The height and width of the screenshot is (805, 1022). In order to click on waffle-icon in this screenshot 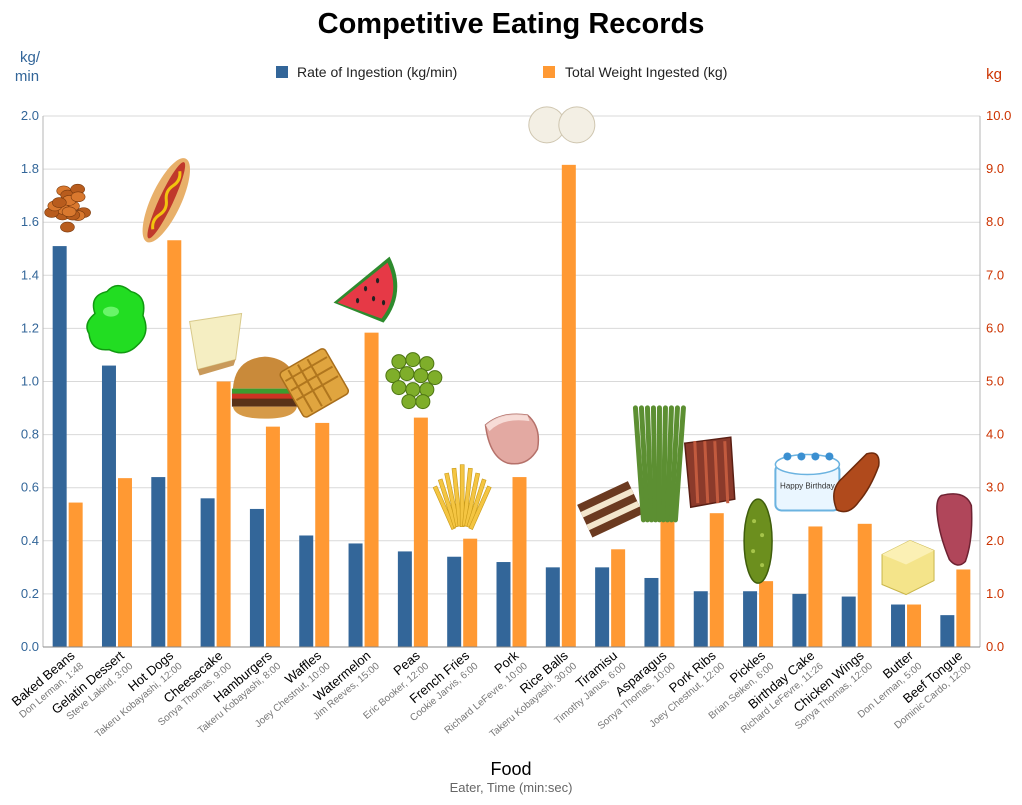, I will do `click(314, 383)`.